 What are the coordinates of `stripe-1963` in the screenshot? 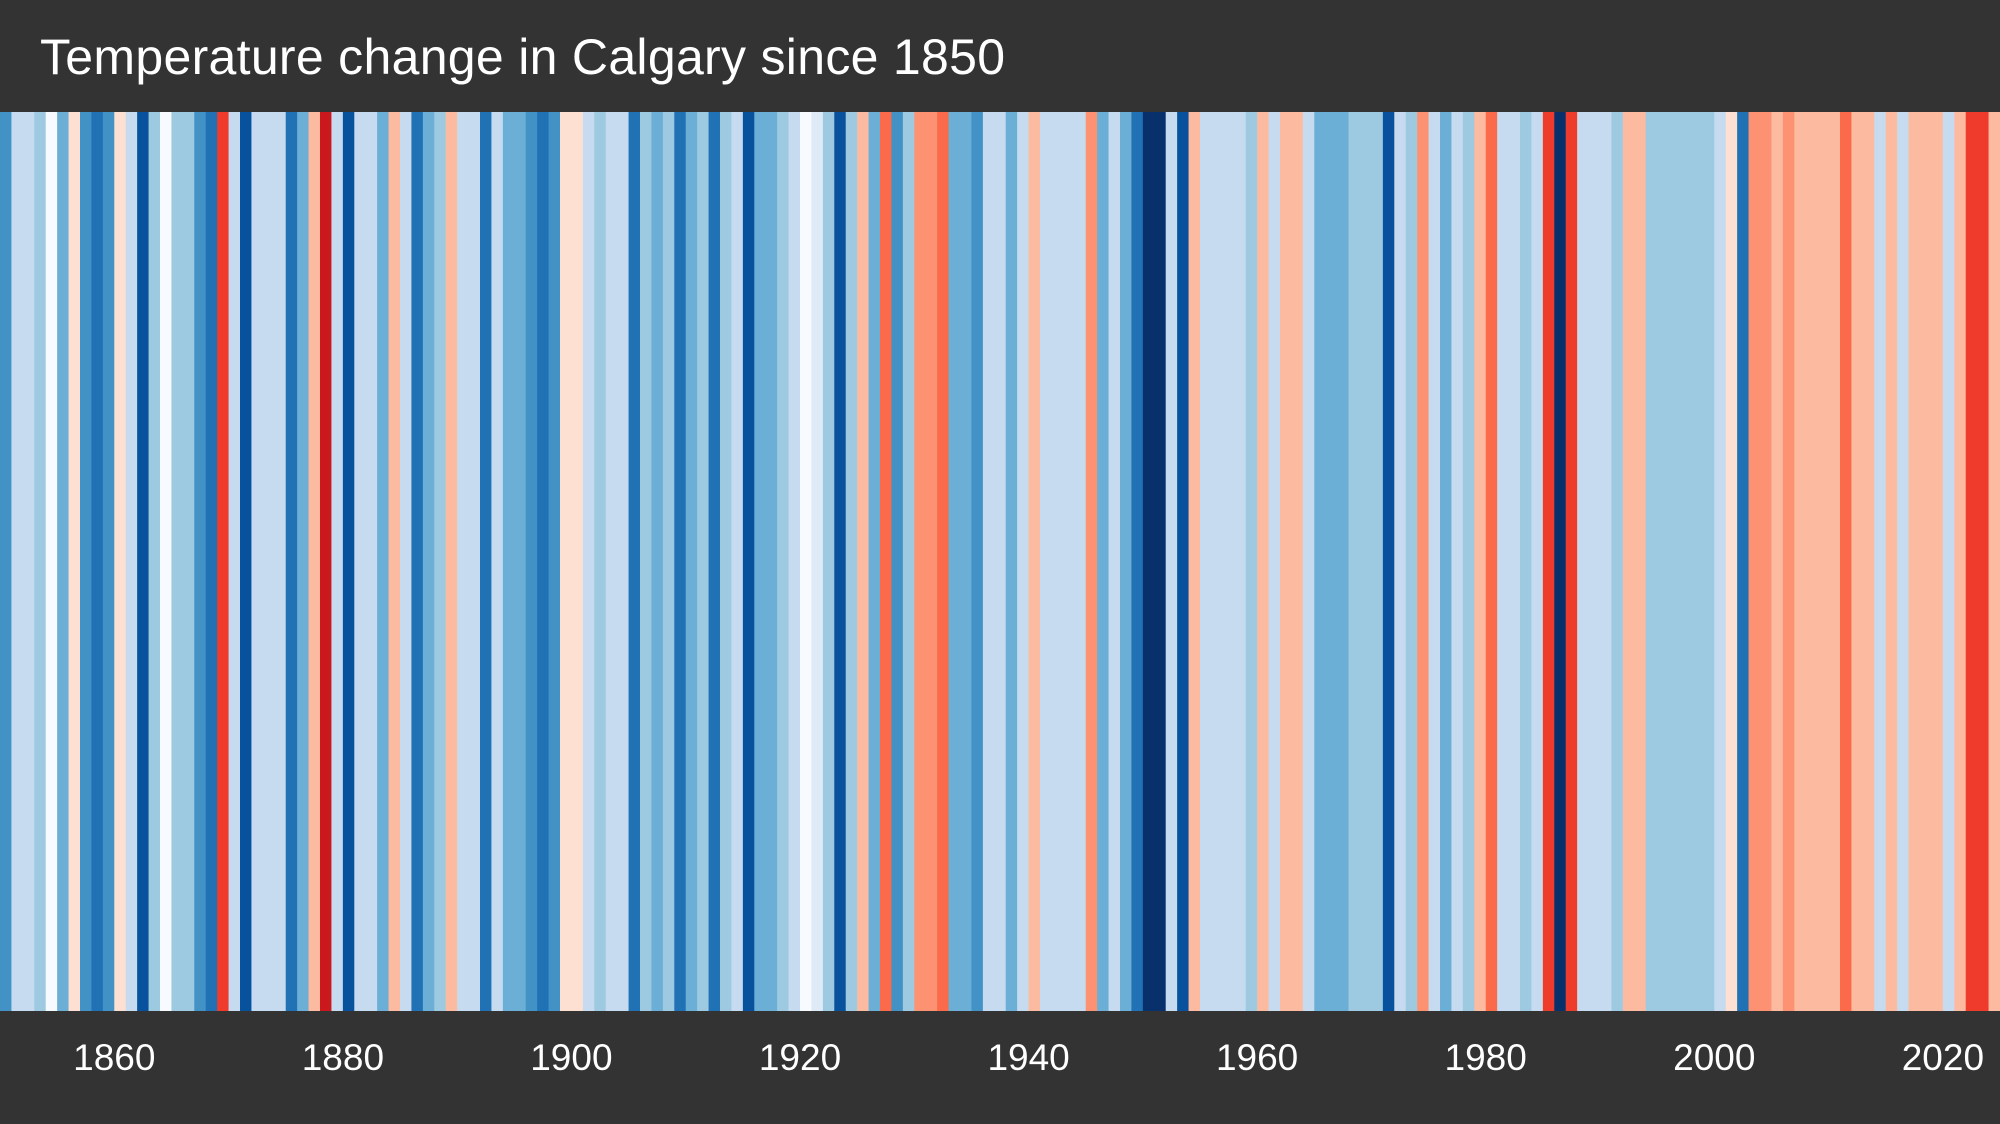 It's located at (1297, 561).